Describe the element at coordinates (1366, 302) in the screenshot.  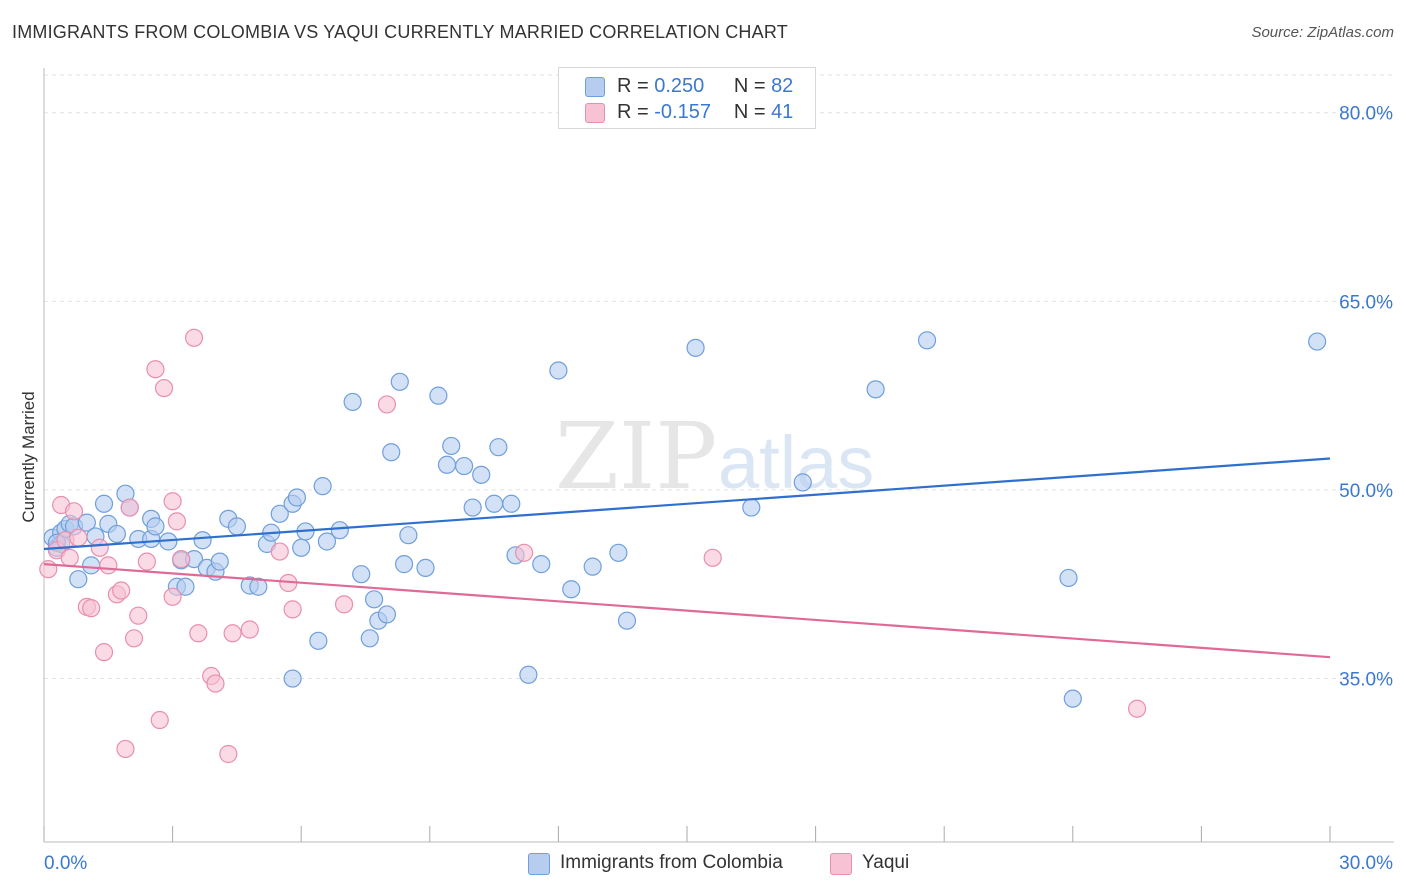
I see `y-tick-label: 65.0%` at that location.